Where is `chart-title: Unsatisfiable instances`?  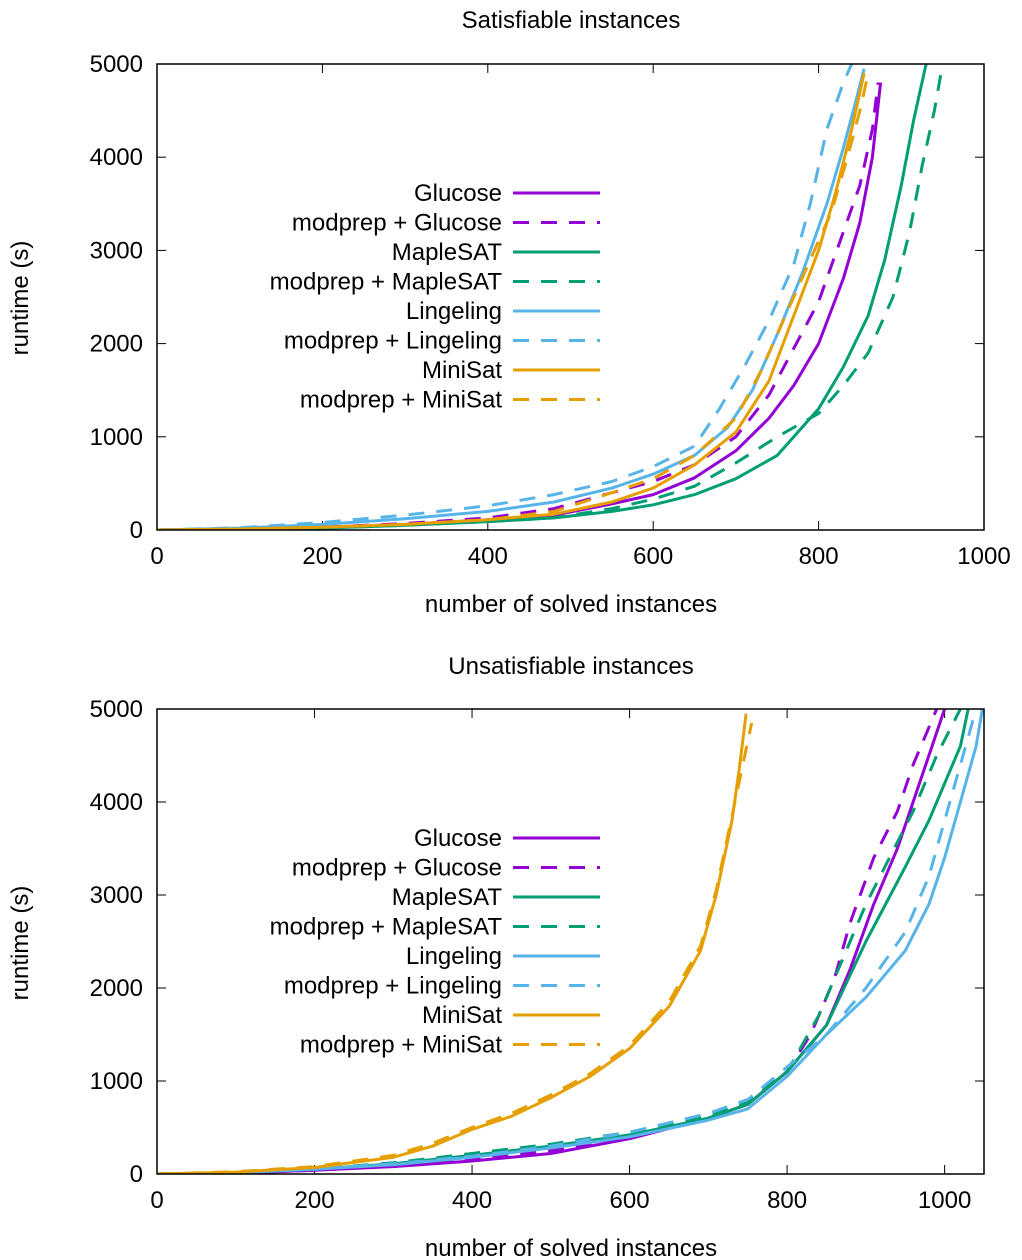
chart-title: Unsatisfiable instances is located at coordinates (570, 666).